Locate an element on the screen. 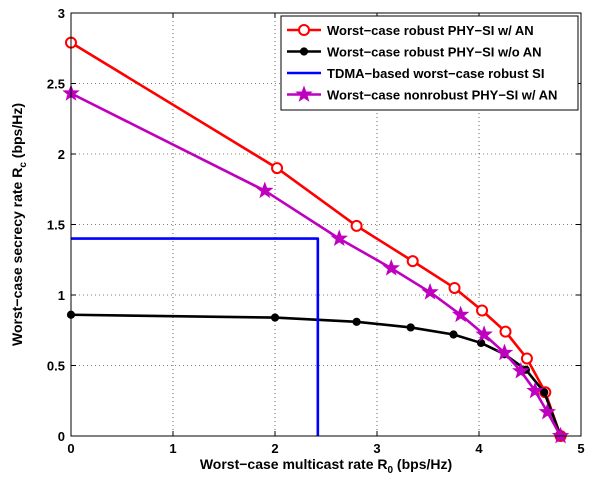 The width and height of the screenshot is (595, 487). x-tick-label: 0 is located at coordinates (70, 448).